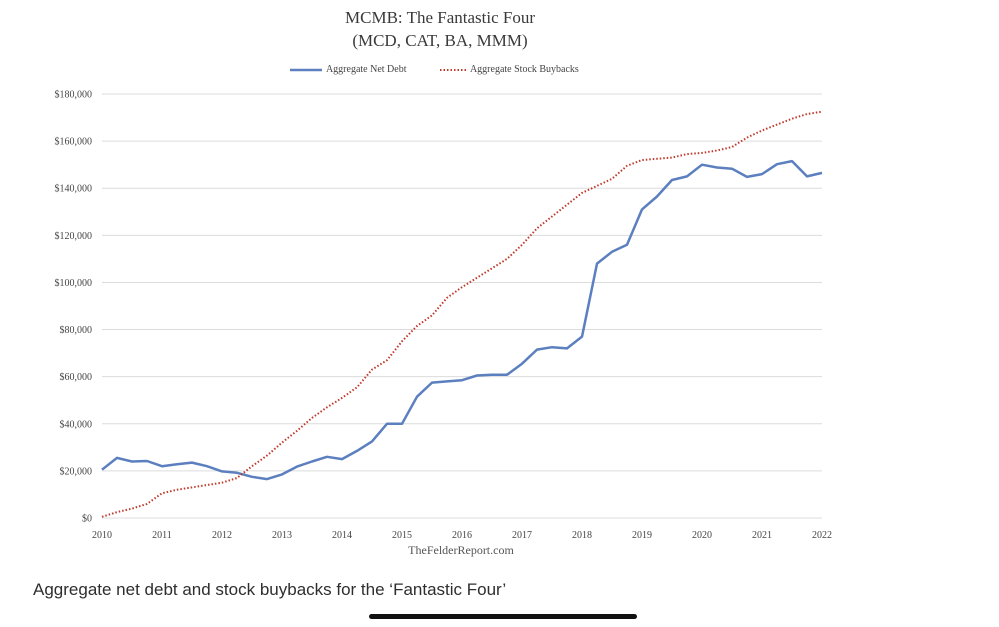  What do you see at coordinates (702, 535) in the screenshot?
I see `x-tick-label: 2020` at bounding box center [702, 535].